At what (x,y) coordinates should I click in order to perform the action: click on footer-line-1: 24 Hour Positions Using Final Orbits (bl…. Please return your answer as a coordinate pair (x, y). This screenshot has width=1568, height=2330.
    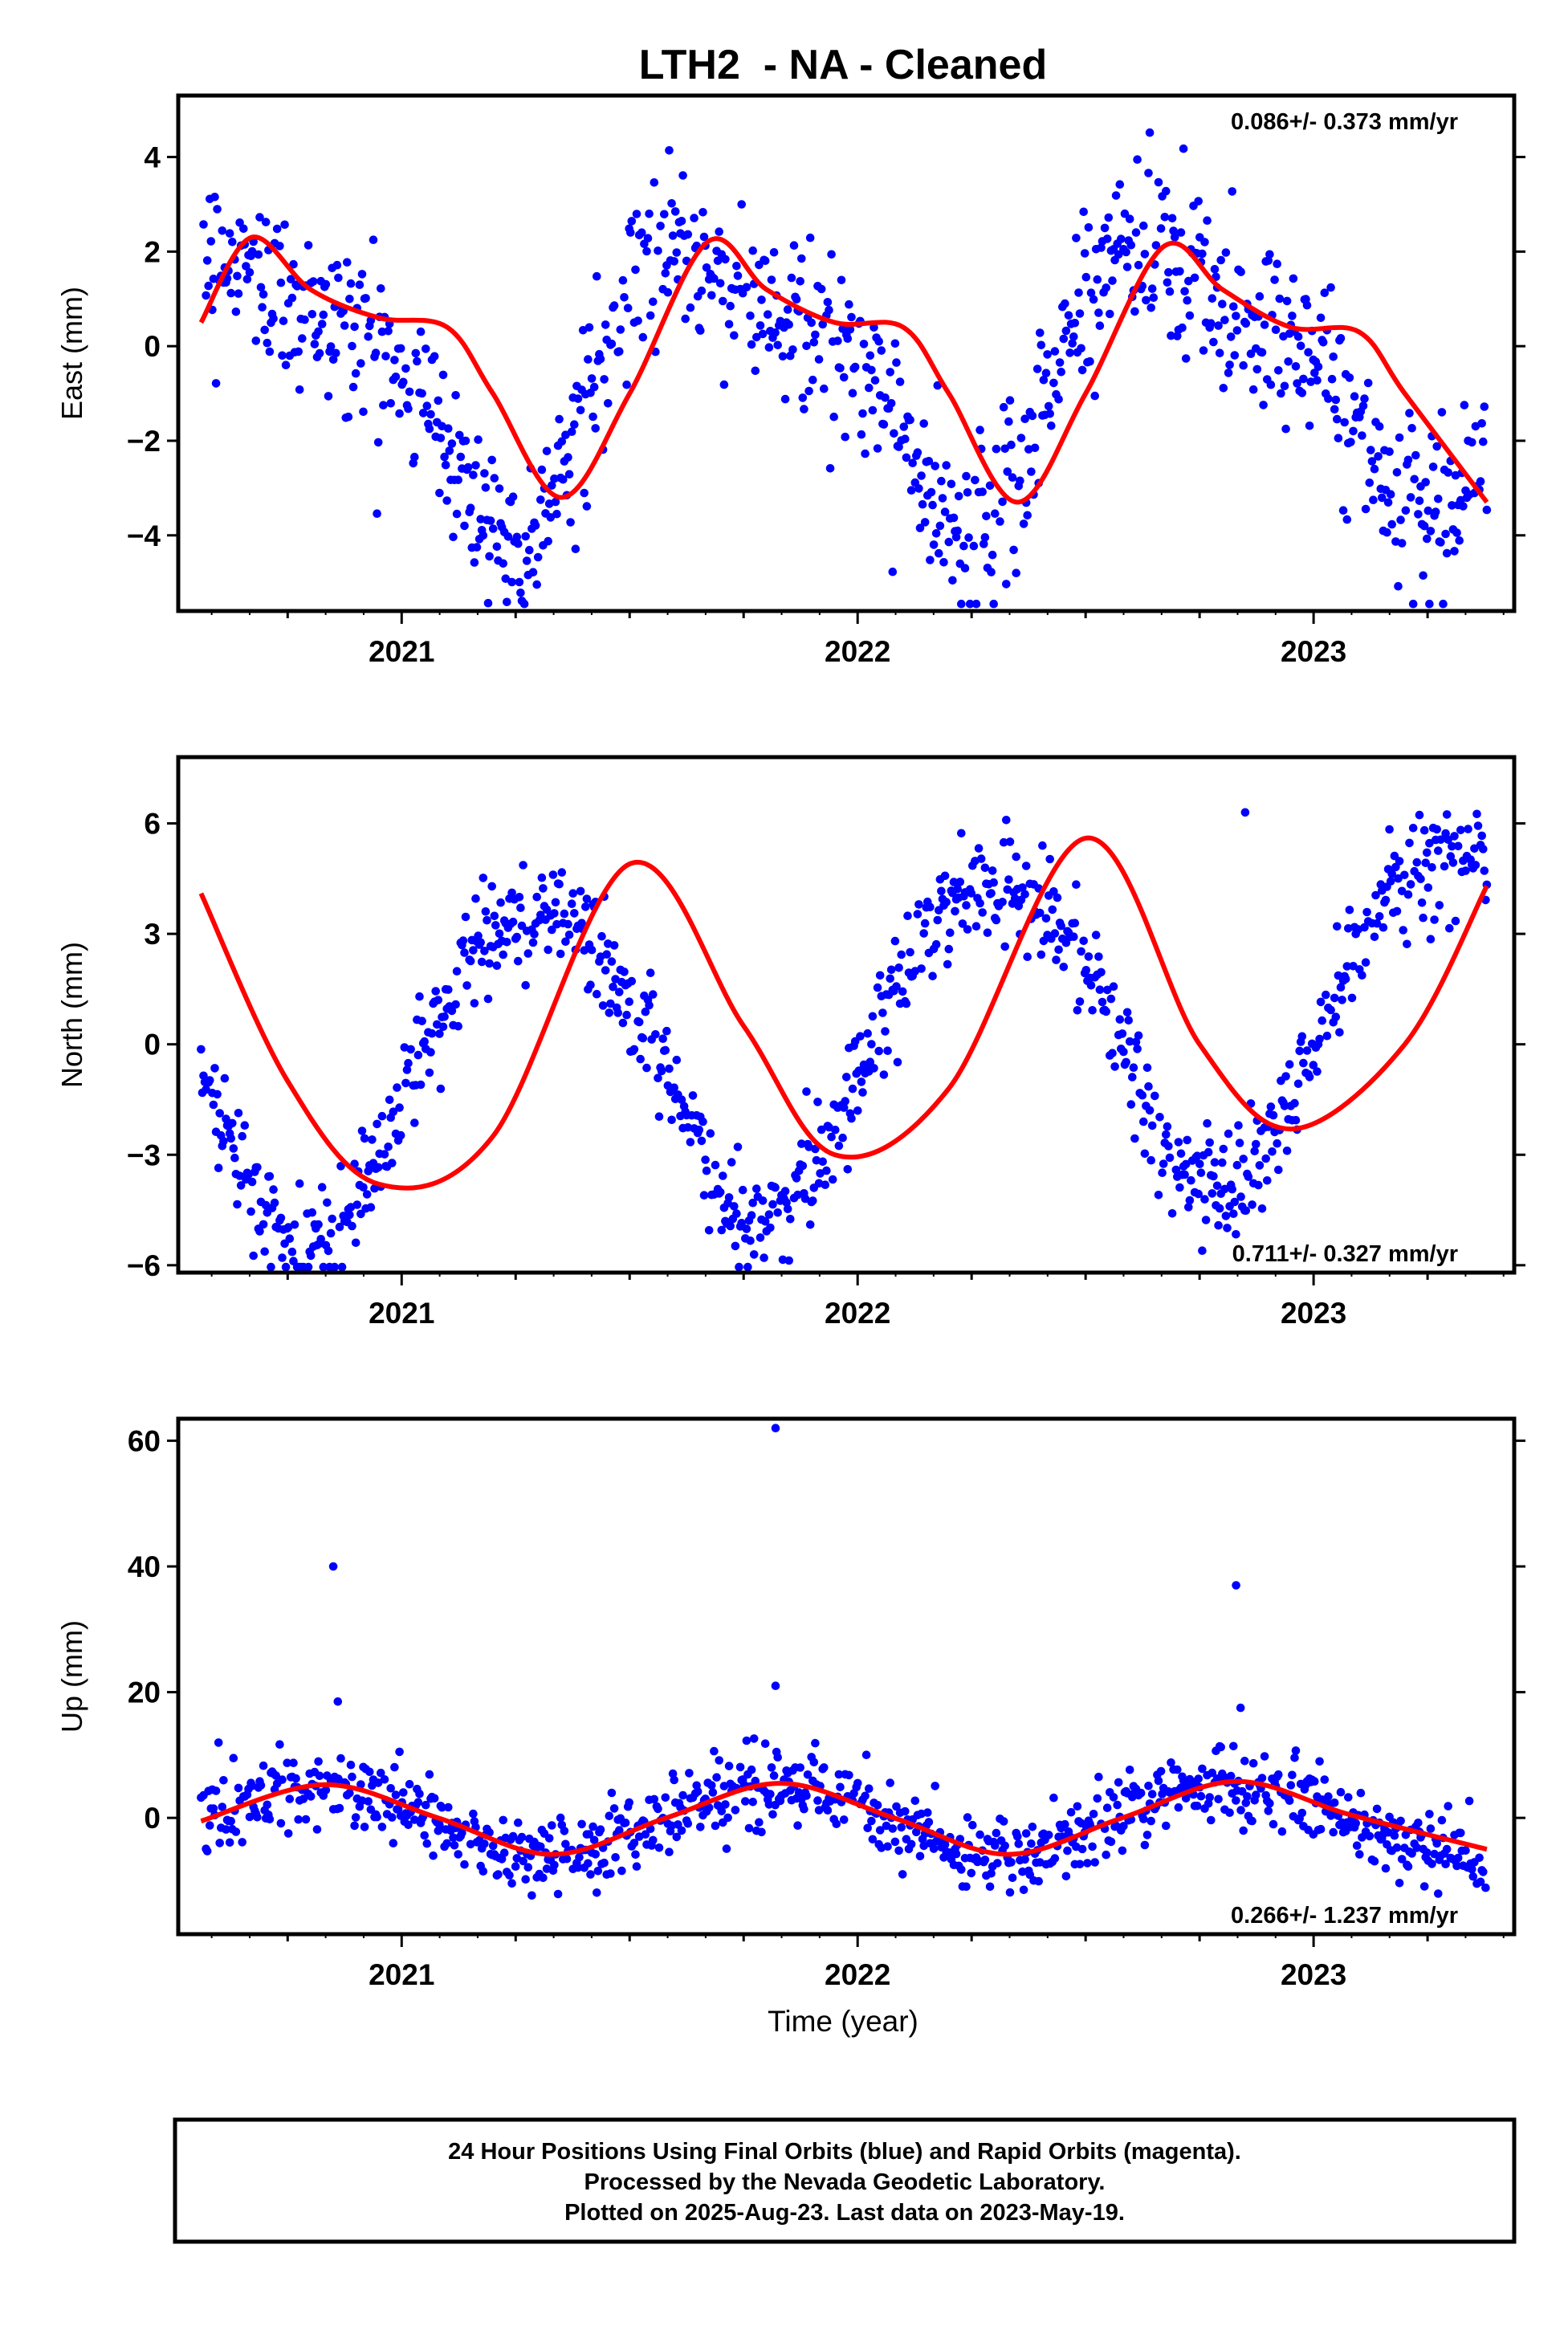
    Looking at the image, I should click on (844, 2152).